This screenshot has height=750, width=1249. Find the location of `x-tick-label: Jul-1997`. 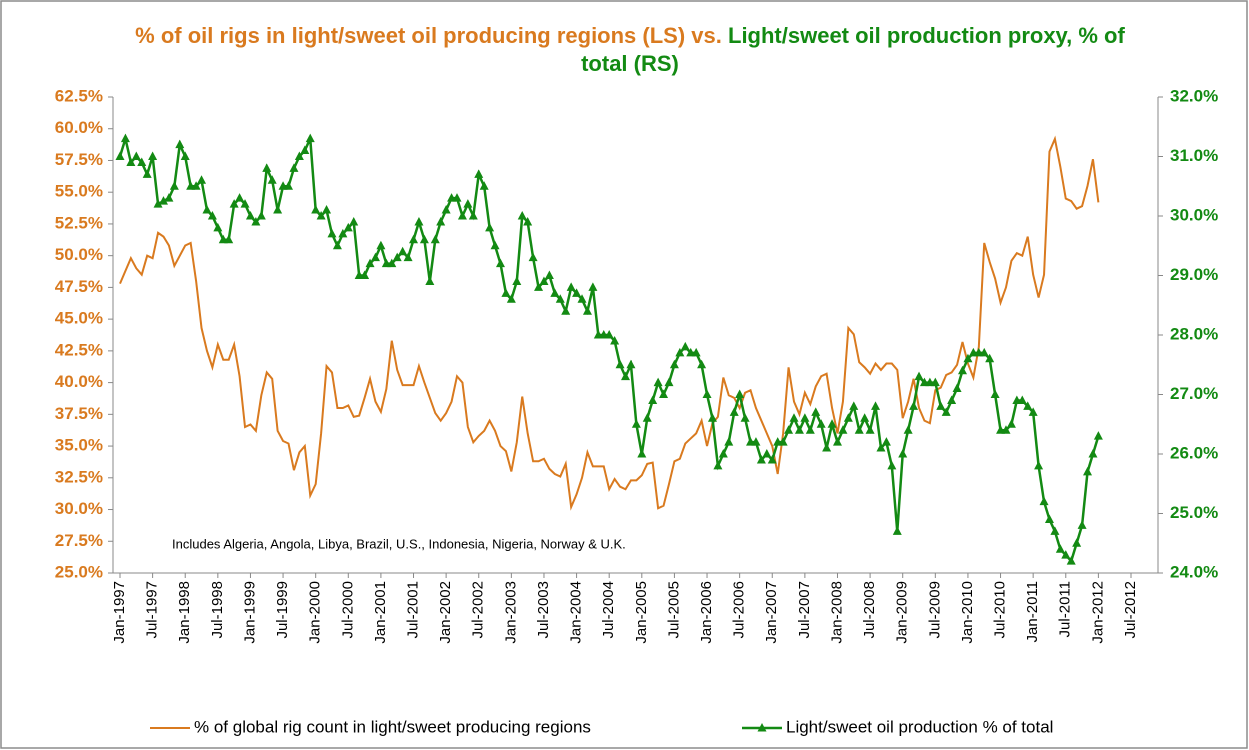

x-tick-label: Jul-1997 is located at coordinates (152, 610).